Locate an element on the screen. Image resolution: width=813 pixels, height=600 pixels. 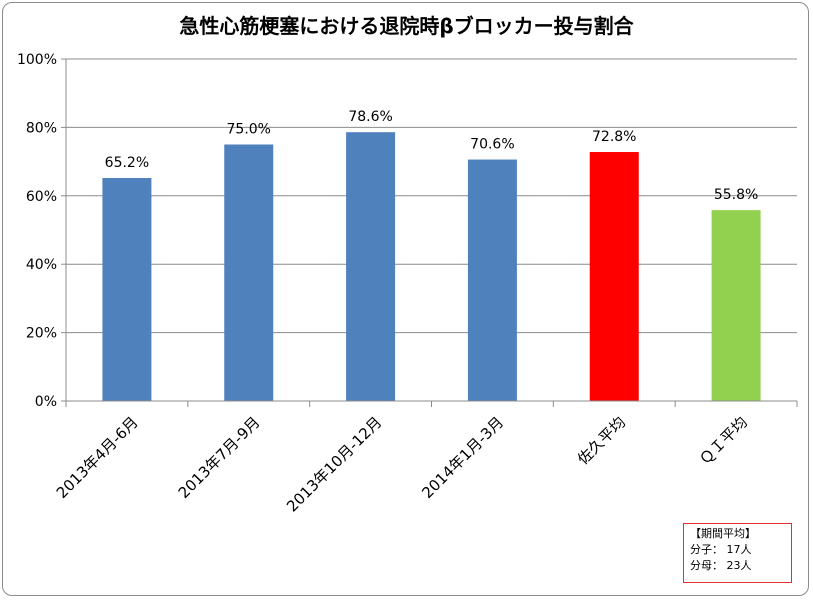
data-label: 55.8% is located at coordinates (736, 195).